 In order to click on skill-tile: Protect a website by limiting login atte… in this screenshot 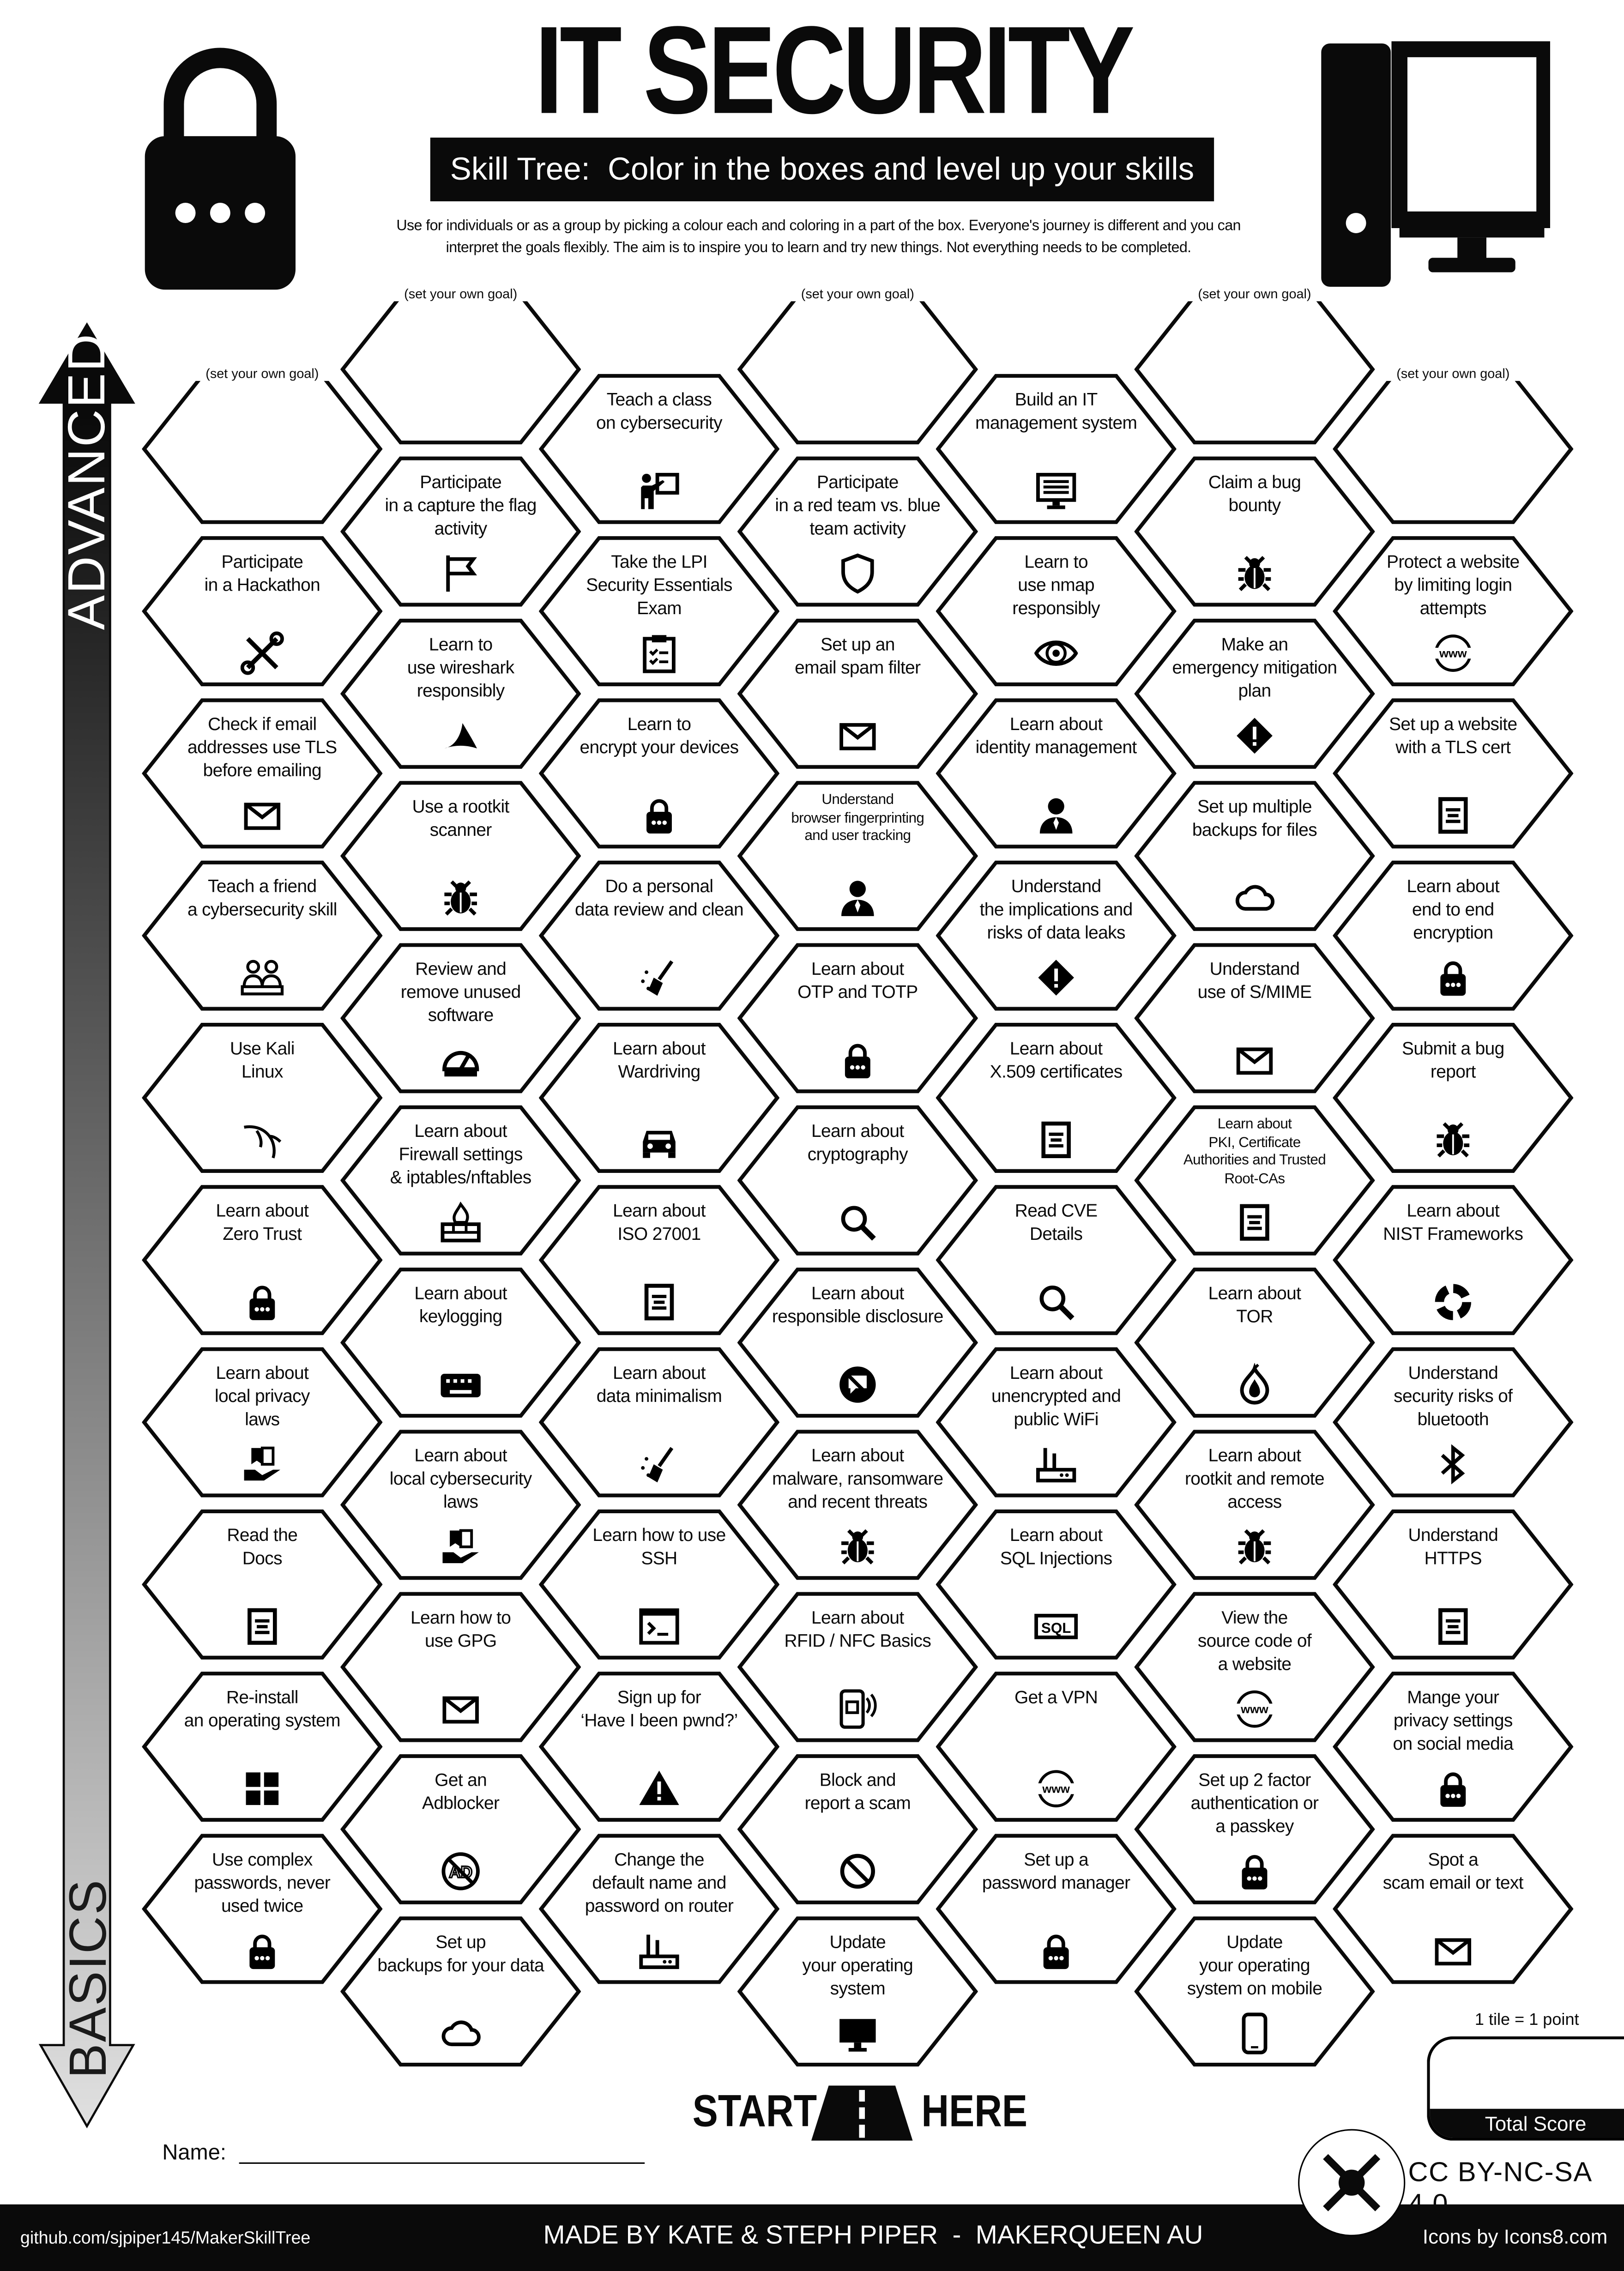, I will do `click(1453, 612)`.